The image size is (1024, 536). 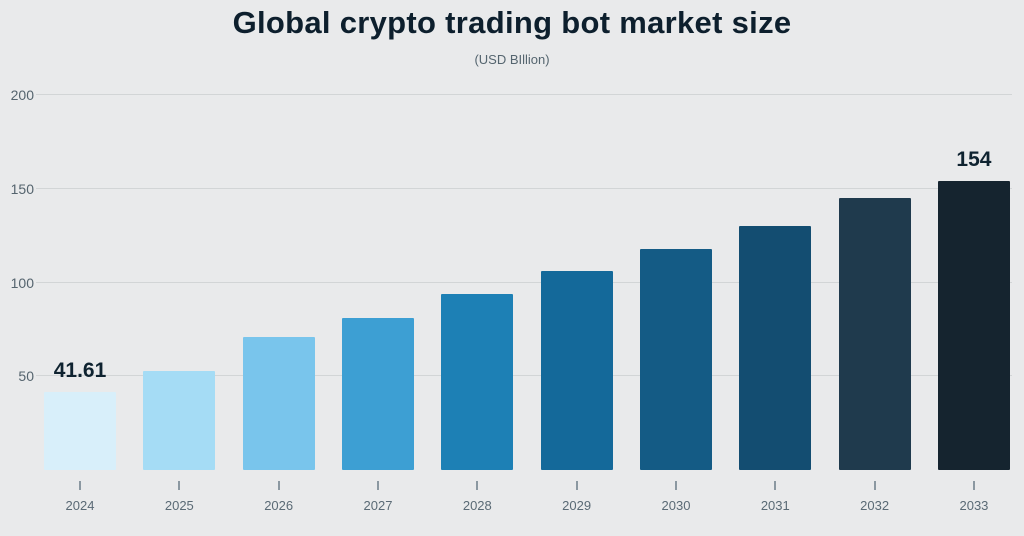 I want to click on x-axis: 2024 2025 2026 2027 2028 2029 2030 2031 2032 2033, so click(x=527, y=497).